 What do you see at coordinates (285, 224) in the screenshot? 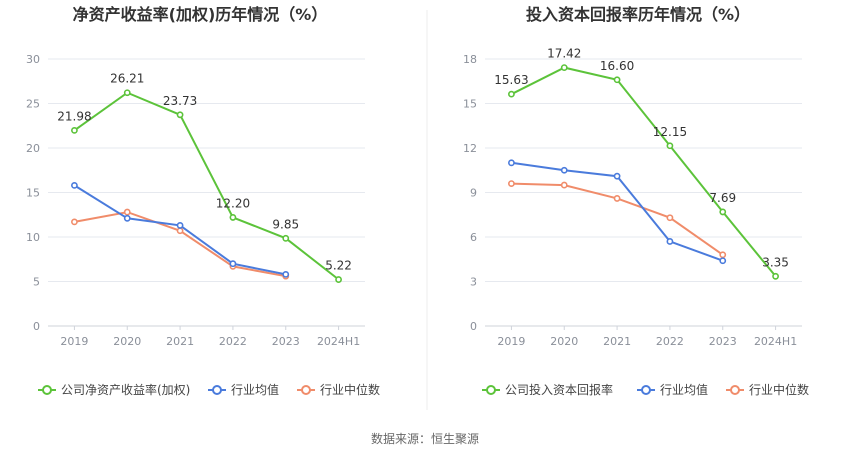
I see `data-label: 9.85` at bounding box center [285, 224].